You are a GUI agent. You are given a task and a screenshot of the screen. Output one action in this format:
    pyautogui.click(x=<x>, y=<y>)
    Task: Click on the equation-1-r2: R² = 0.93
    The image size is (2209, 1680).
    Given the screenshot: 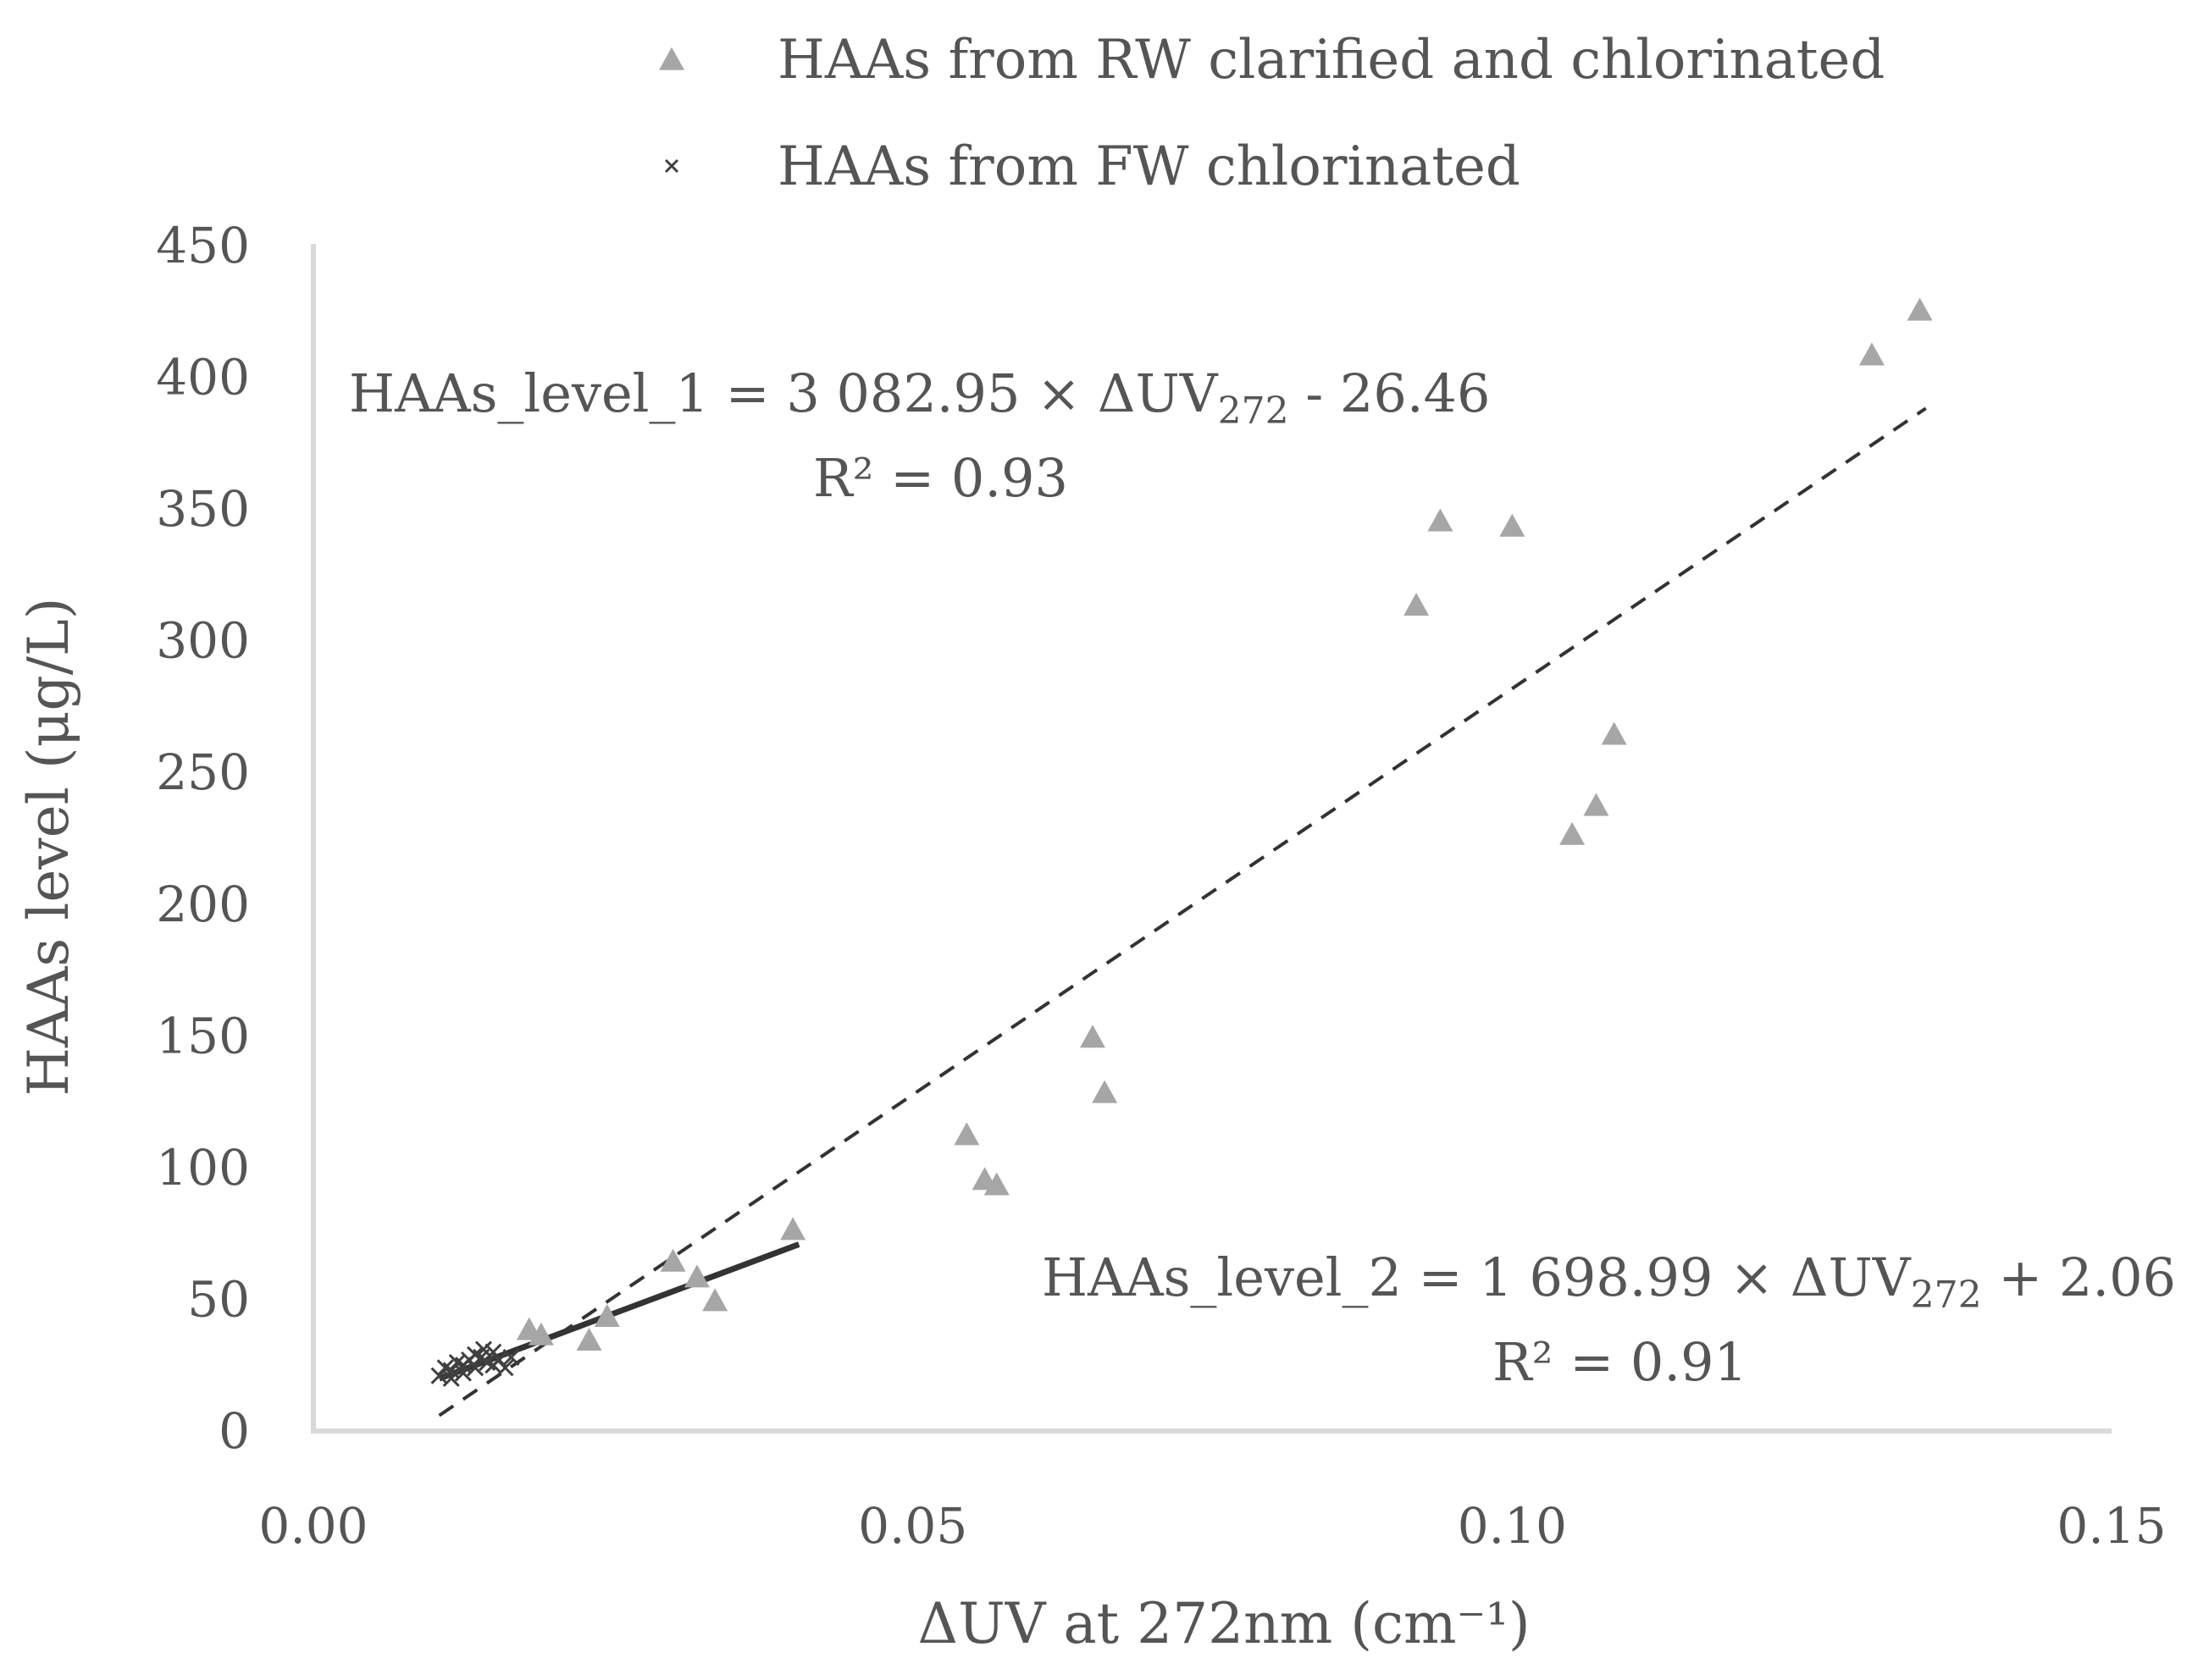 What is the action you would take?
    pyautogui.click(x=941, y=478)
    